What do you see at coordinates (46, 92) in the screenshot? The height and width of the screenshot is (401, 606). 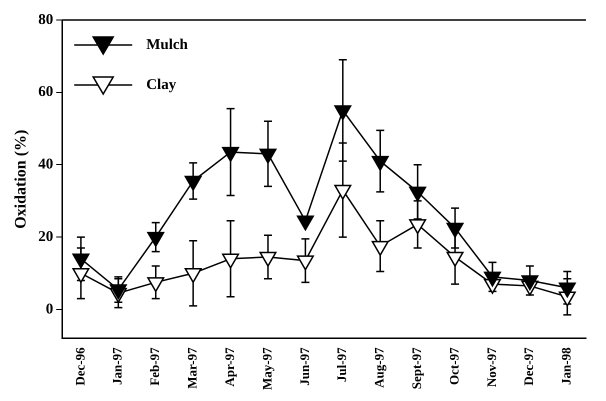 I see `y-tick-label: 60` at bounding box center [46, 92].